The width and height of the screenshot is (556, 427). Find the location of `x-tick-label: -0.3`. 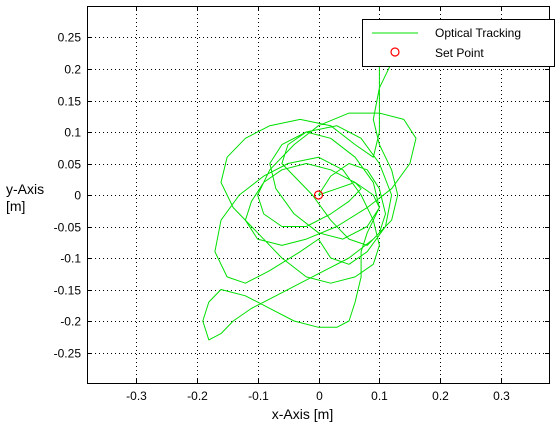

x-tick-label: -0.3 is located at coordinates (136, 396).